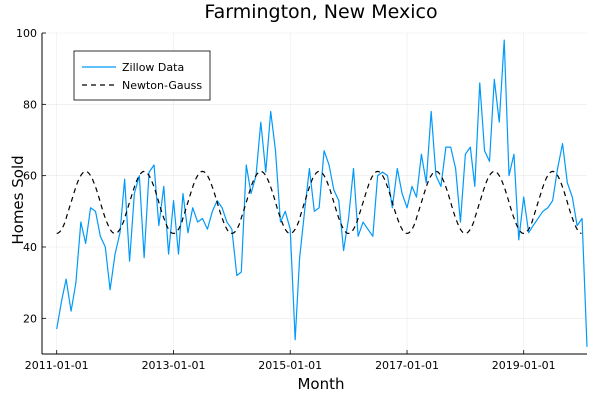 The width and height of the screenshot is (600, 400). What do you see at coordinates (30, 176) in the screenshot?
I see `y-tick-label: 60` at bounding box center [30, 176].